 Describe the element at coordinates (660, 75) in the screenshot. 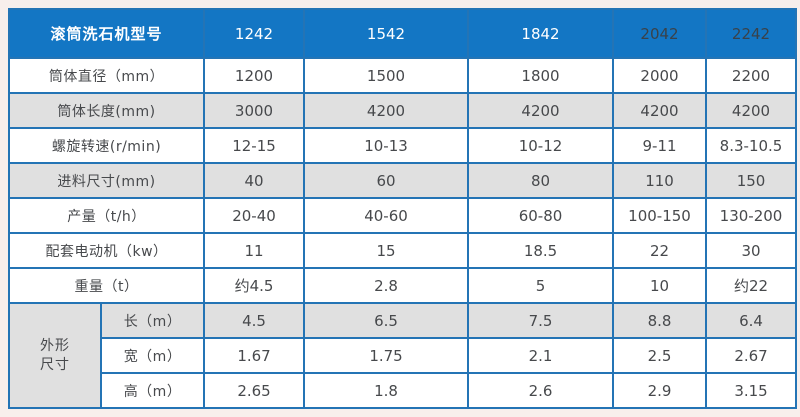

I see `value-cell: 2000` at that location.